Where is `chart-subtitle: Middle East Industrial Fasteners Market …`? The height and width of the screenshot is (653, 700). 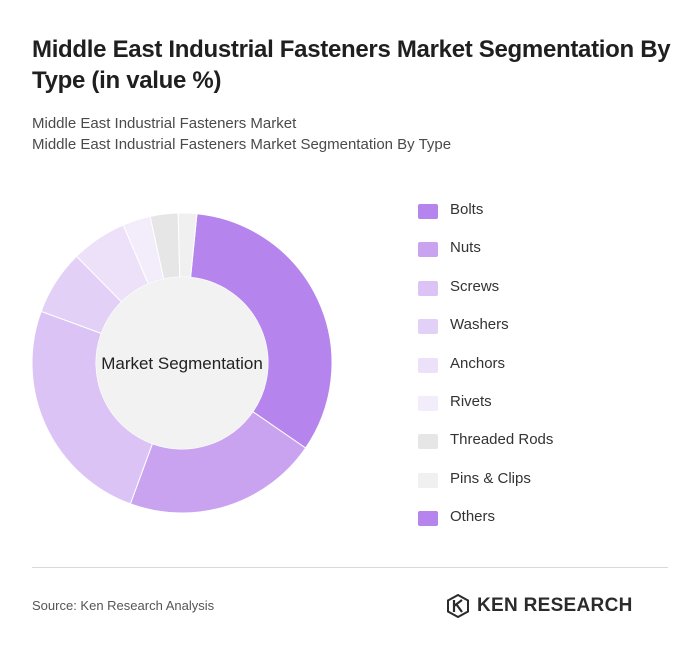 chart-subtitle: Middle East Industrial Fasteners Market … is located at coordinates (352, 134).